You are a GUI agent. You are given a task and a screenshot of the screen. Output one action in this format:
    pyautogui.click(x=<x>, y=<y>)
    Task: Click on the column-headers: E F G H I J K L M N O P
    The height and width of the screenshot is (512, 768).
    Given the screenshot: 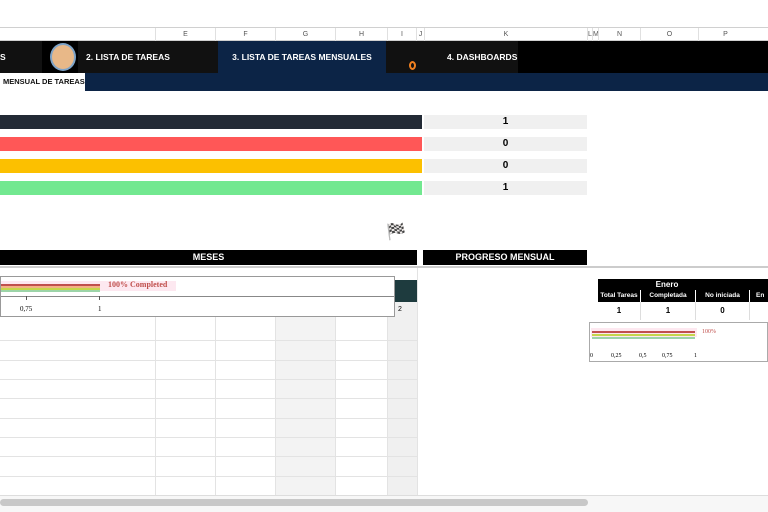 What is the action you would take?
    pyautogui.click(x=384, y=34)
    